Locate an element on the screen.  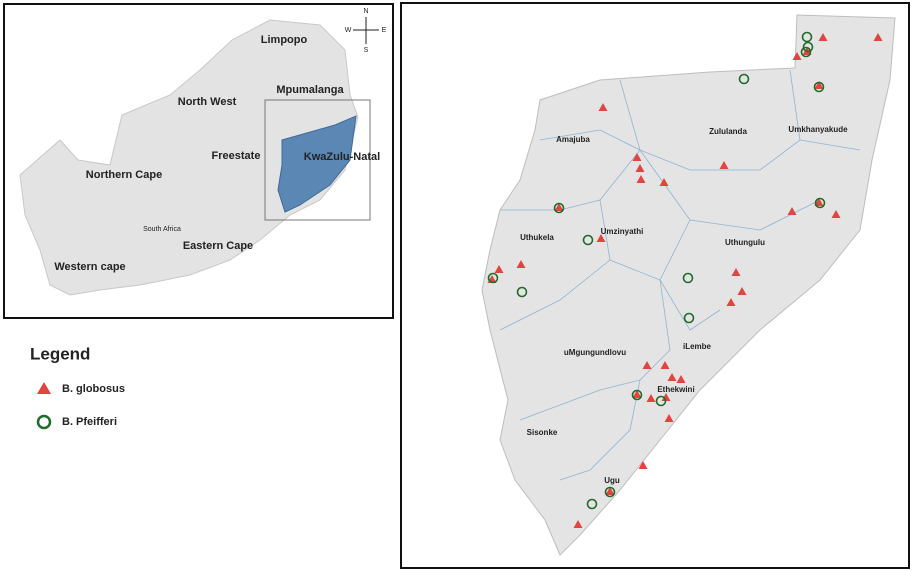
kwazulu-natal-highlight is located at coordinates (317, 164).